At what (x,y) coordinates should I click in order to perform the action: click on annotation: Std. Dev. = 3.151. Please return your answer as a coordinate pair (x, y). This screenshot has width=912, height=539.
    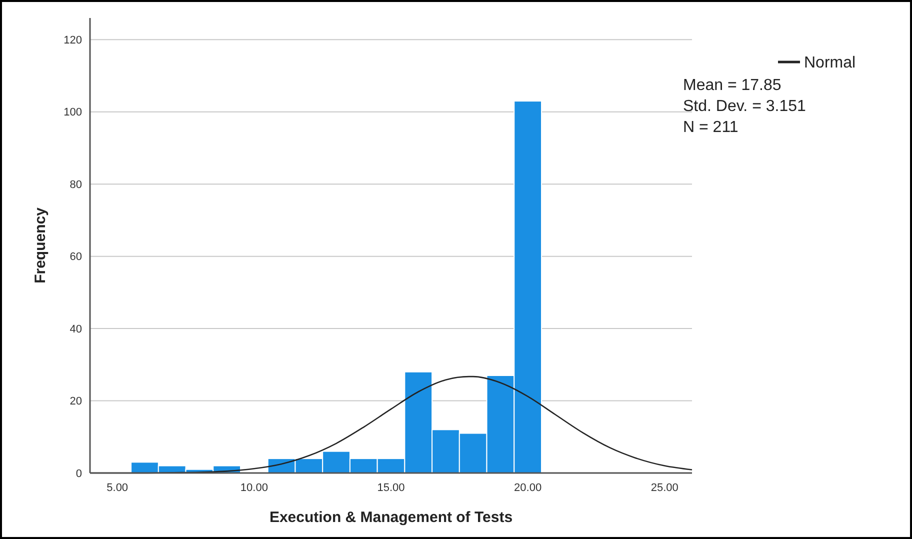
    Looking at the image, I should click on (744, 106).